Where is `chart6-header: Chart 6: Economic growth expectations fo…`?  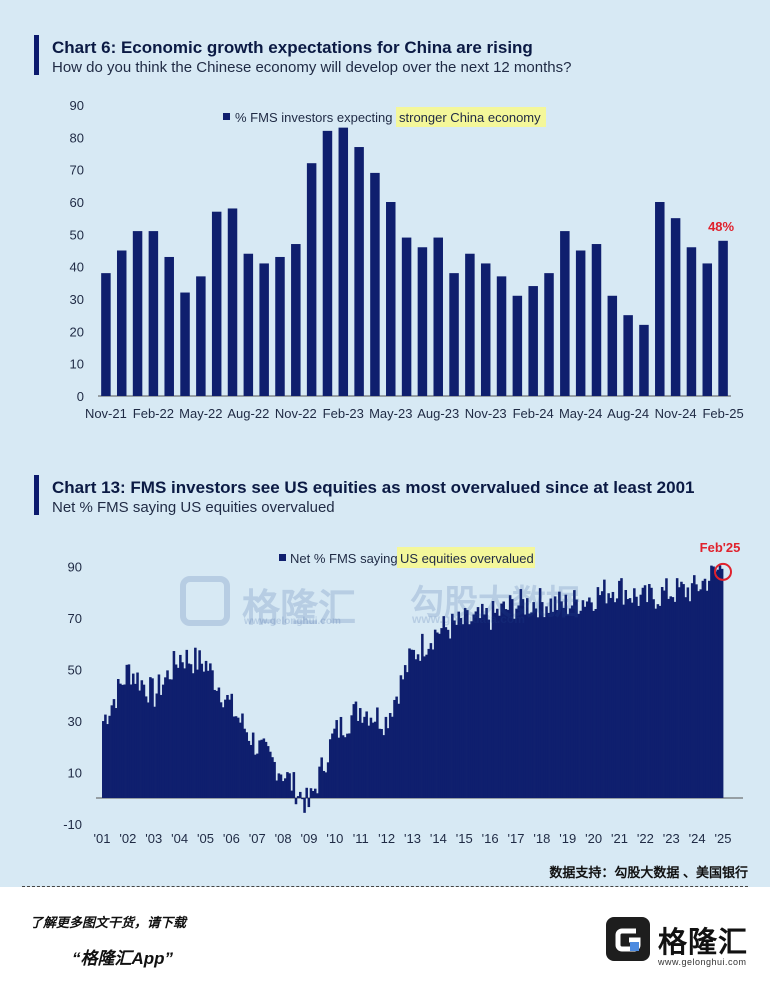
chart6-header: Chart 6: Economic growth expectations fo… is located at coordinates (384, 57).